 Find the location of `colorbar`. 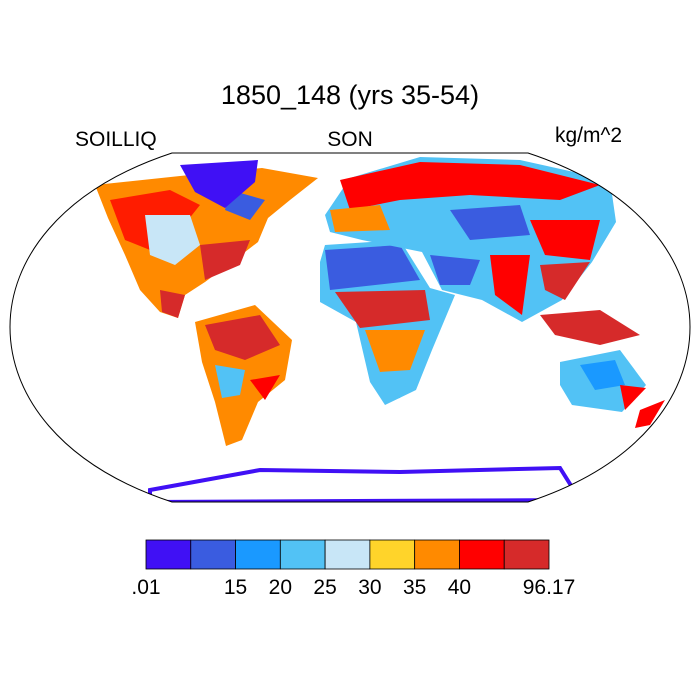

colorbar is located at coordinates (347, 554).